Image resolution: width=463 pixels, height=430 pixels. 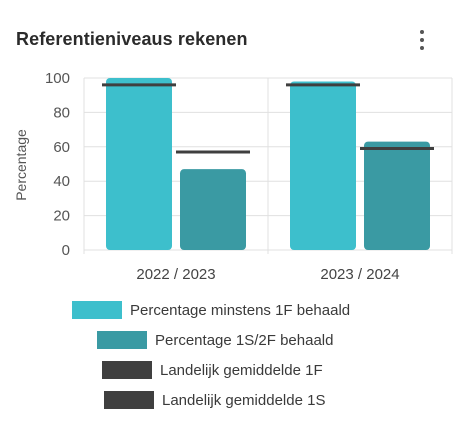 I want to click on legend-swatch-avg-1f, so click(x=127, y=370).